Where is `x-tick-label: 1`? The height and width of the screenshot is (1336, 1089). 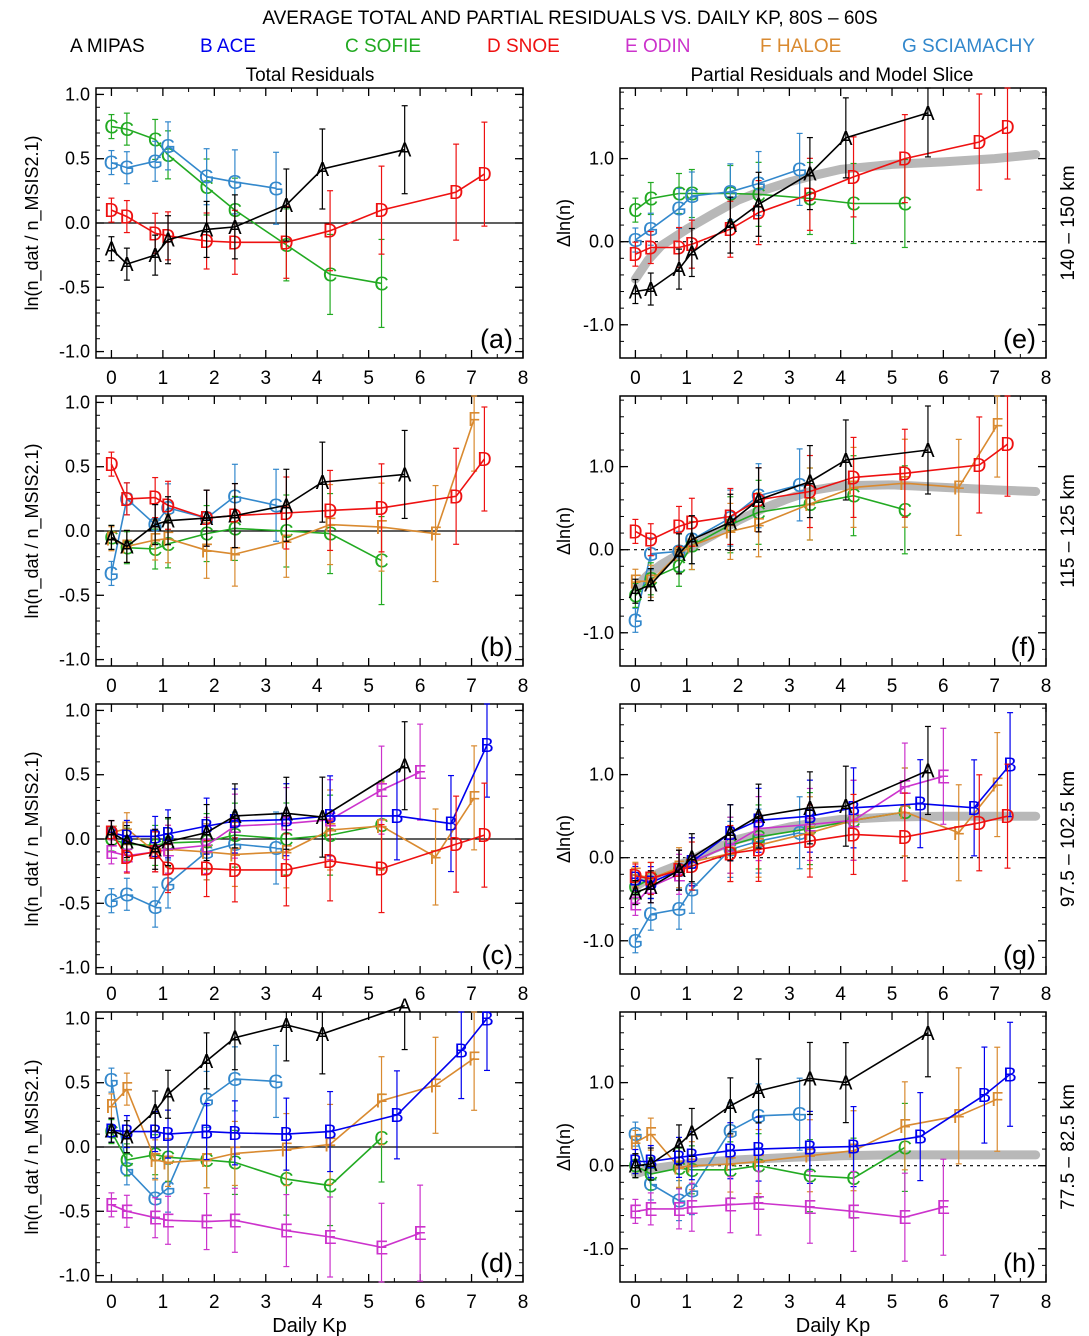 x-tick-label: 1 is located at coordinates (686, 686).